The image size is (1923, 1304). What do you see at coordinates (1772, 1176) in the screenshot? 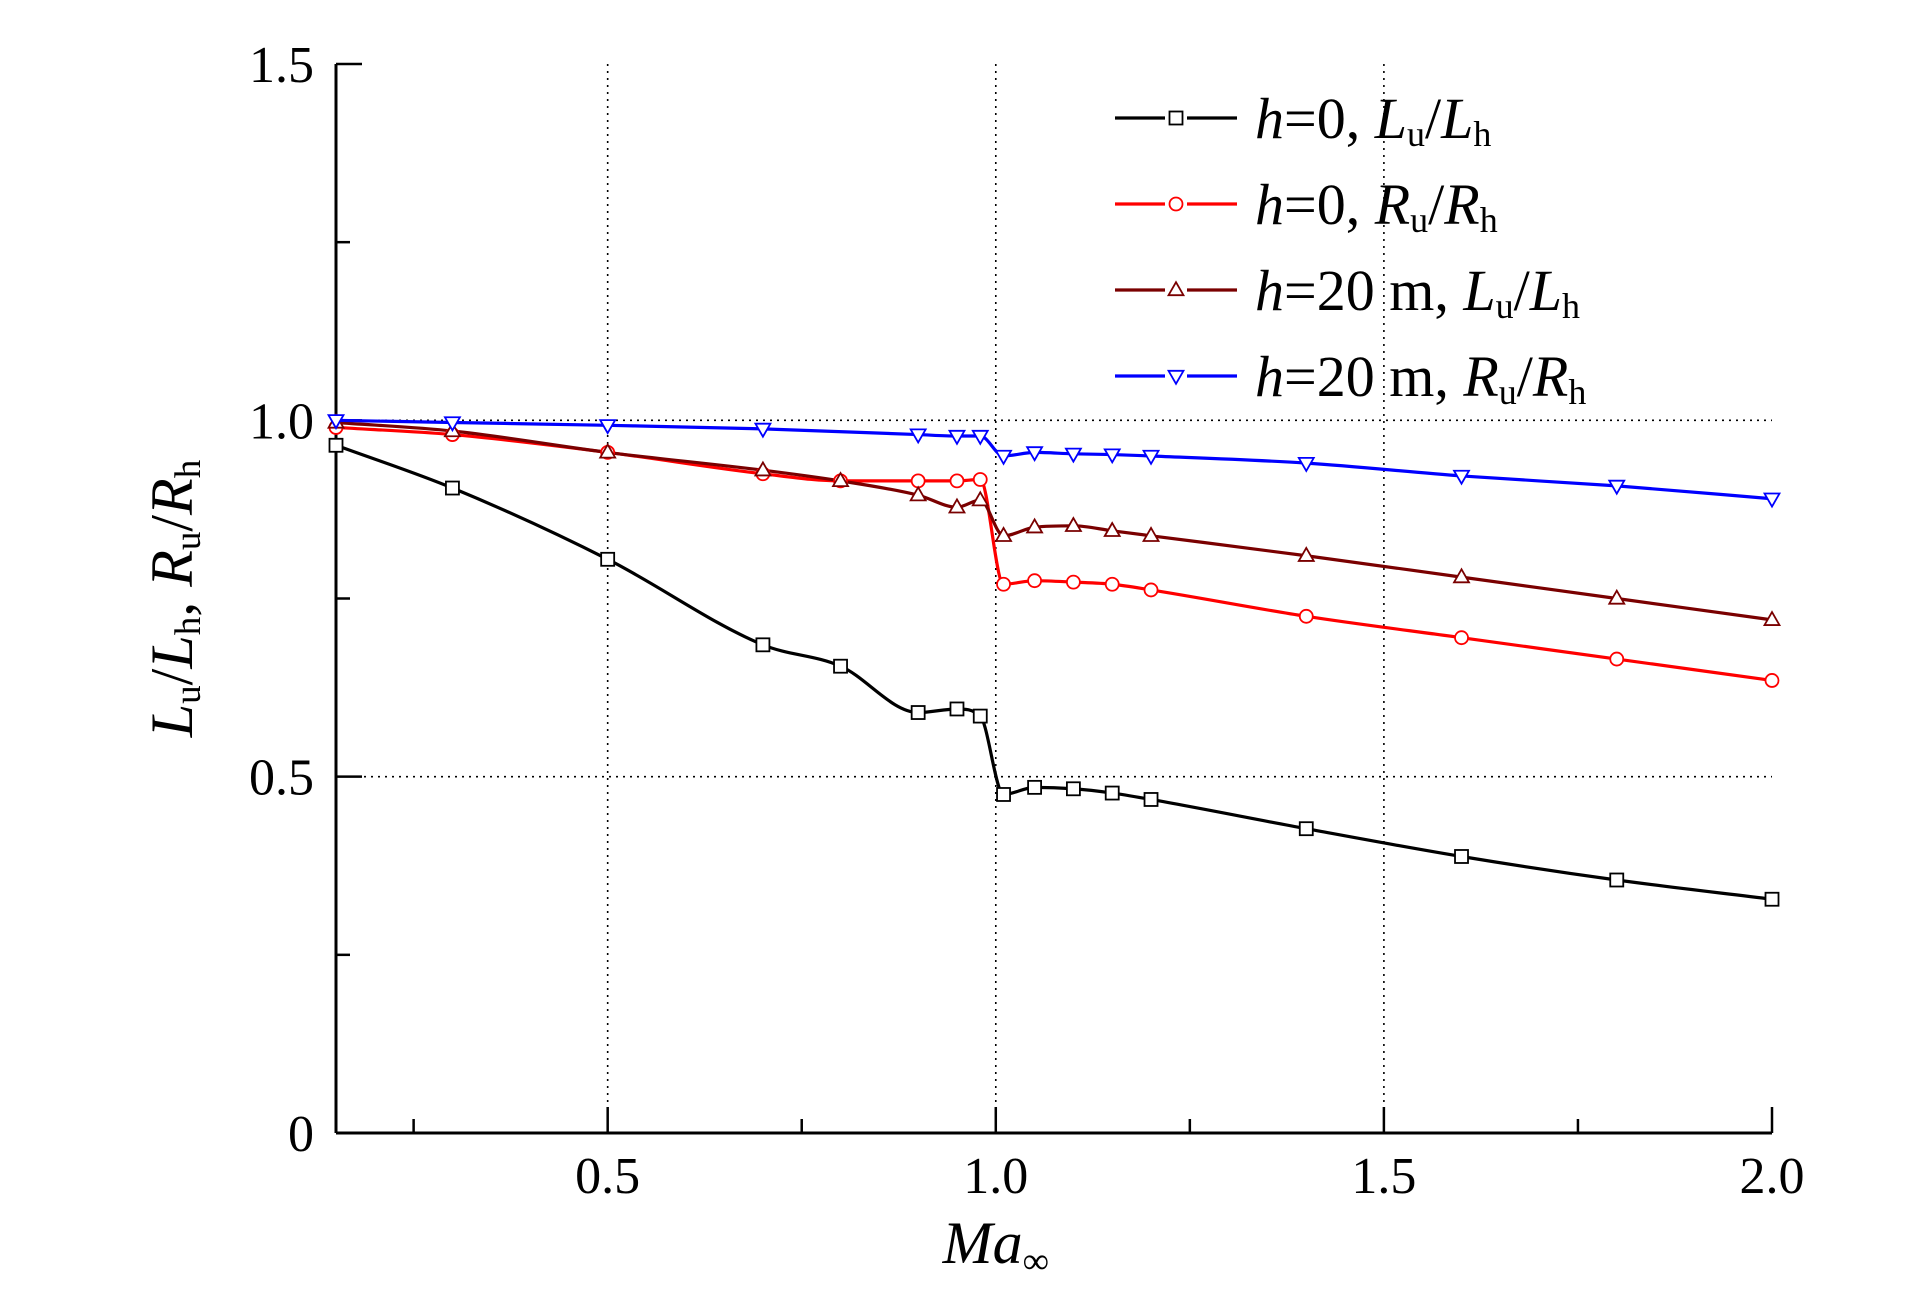
I see `x-tick-label: 2.0` at bounding box center [1772, 1176].